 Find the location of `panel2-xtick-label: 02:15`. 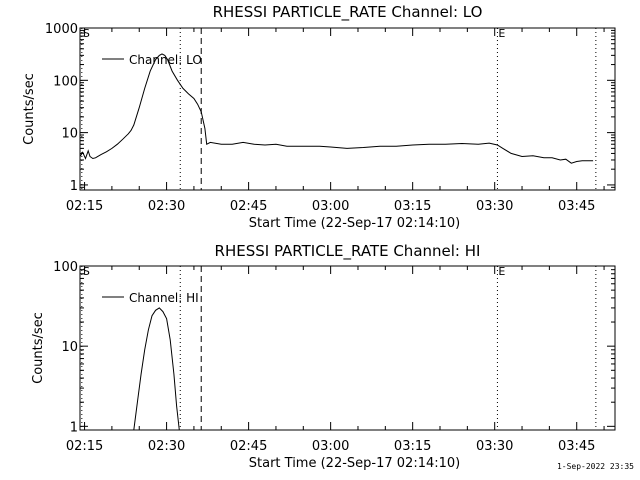

panel2-xtick-label: 02:15 is located at coordinates (84, 446).